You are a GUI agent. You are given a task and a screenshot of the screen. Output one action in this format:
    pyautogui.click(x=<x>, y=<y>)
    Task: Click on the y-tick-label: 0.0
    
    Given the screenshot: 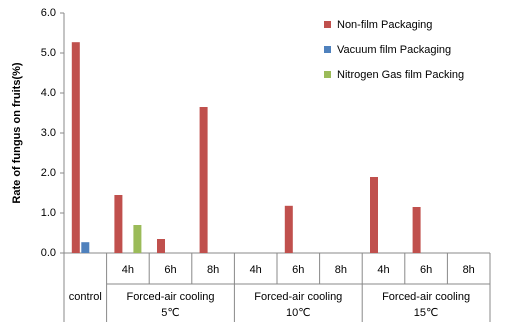 What is the action you would take?
    pyautogui.click(x=48, y=253)
    